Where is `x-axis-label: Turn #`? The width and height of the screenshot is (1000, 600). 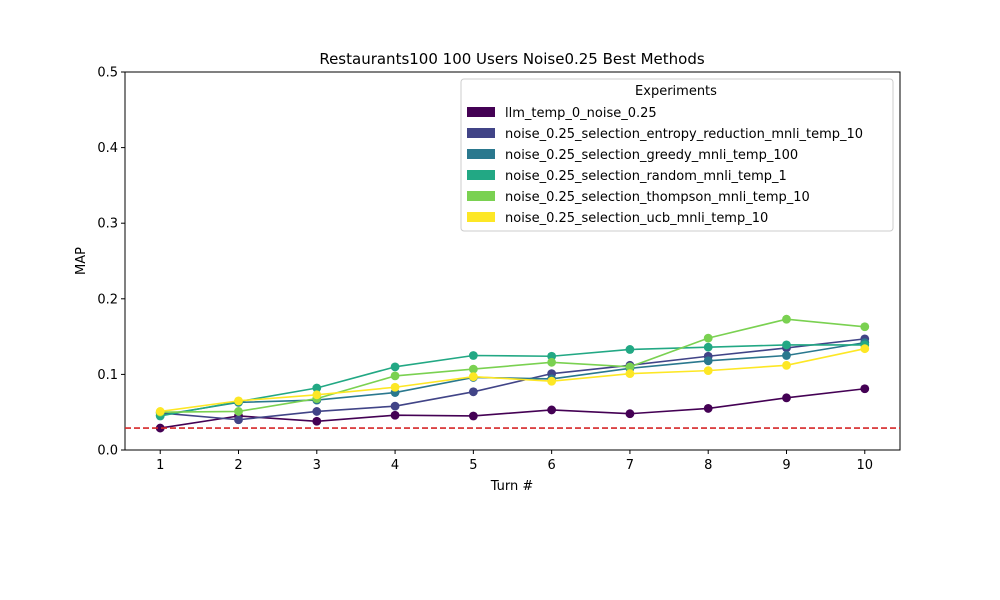
x-axis-label: Turn # is located at coordinates (512, 486).